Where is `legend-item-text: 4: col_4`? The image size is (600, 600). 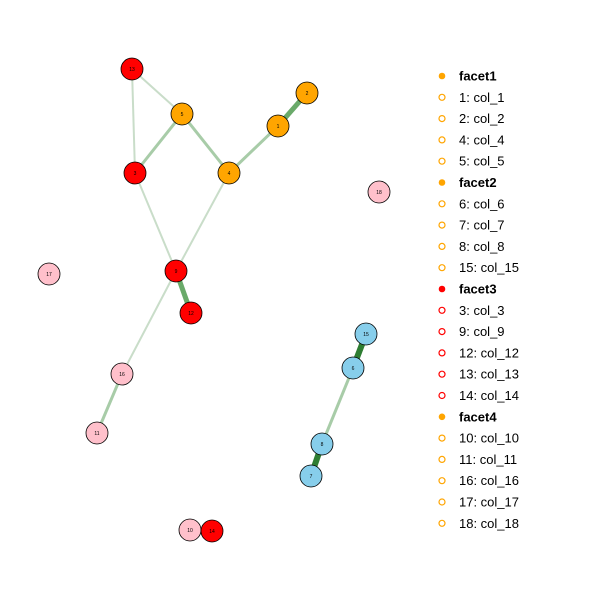 legend-item-text: 4: col_4 is located at coordinates (482, 139).